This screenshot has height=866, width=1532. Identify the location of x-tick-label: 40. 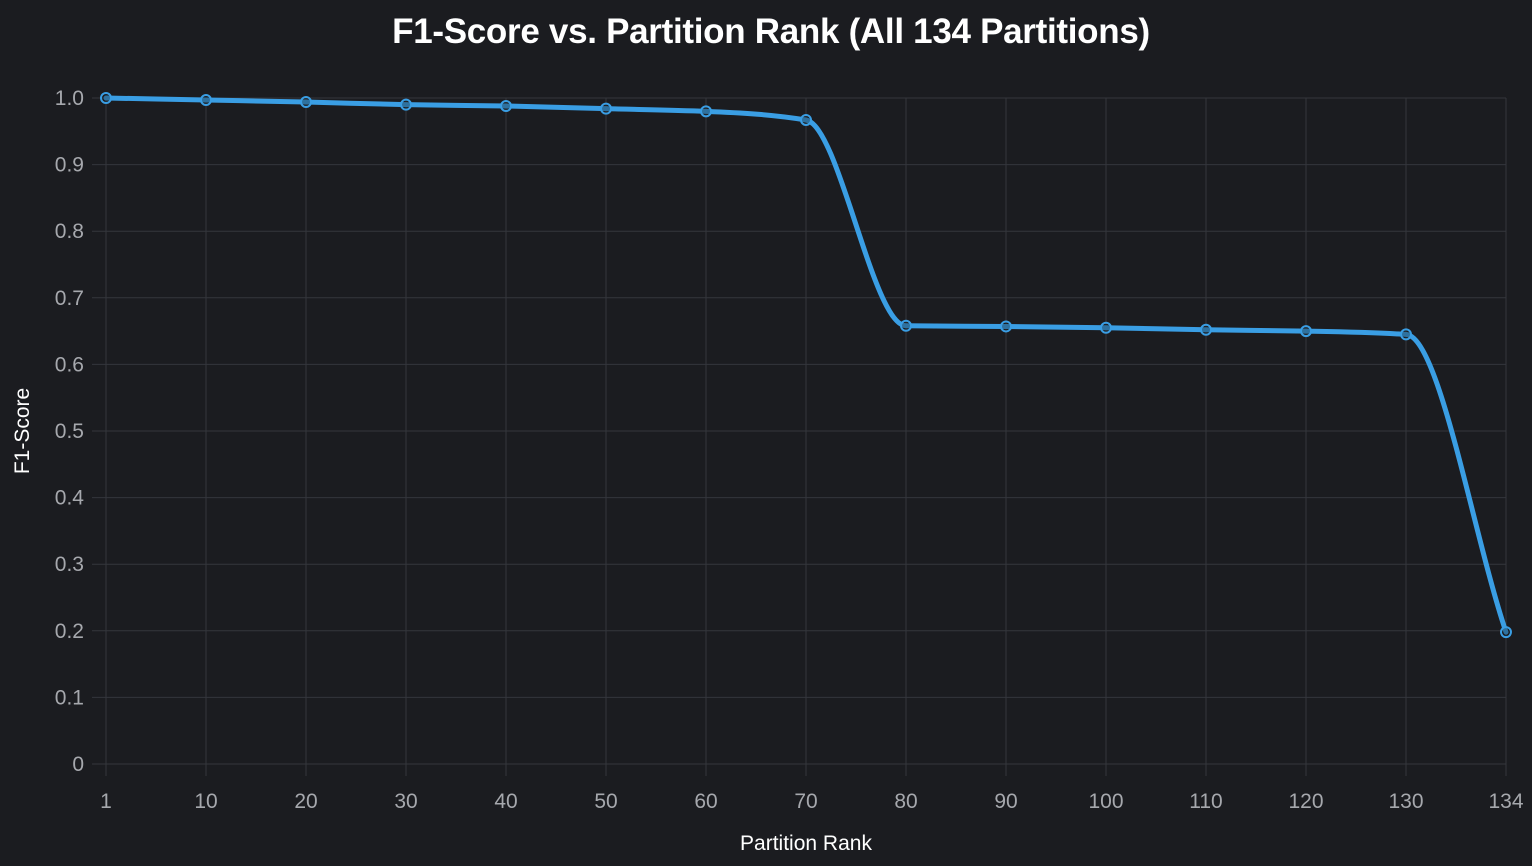
(505, 801).